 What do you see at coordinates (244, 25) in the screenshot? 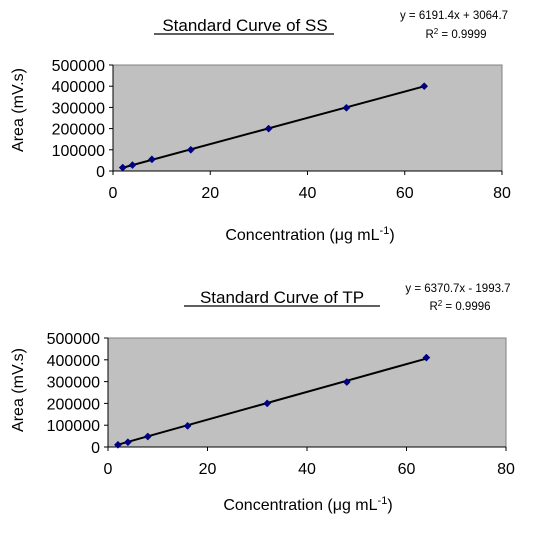
I see `chart-title: Standard Curve of SS` at bounding box center [244, 25].